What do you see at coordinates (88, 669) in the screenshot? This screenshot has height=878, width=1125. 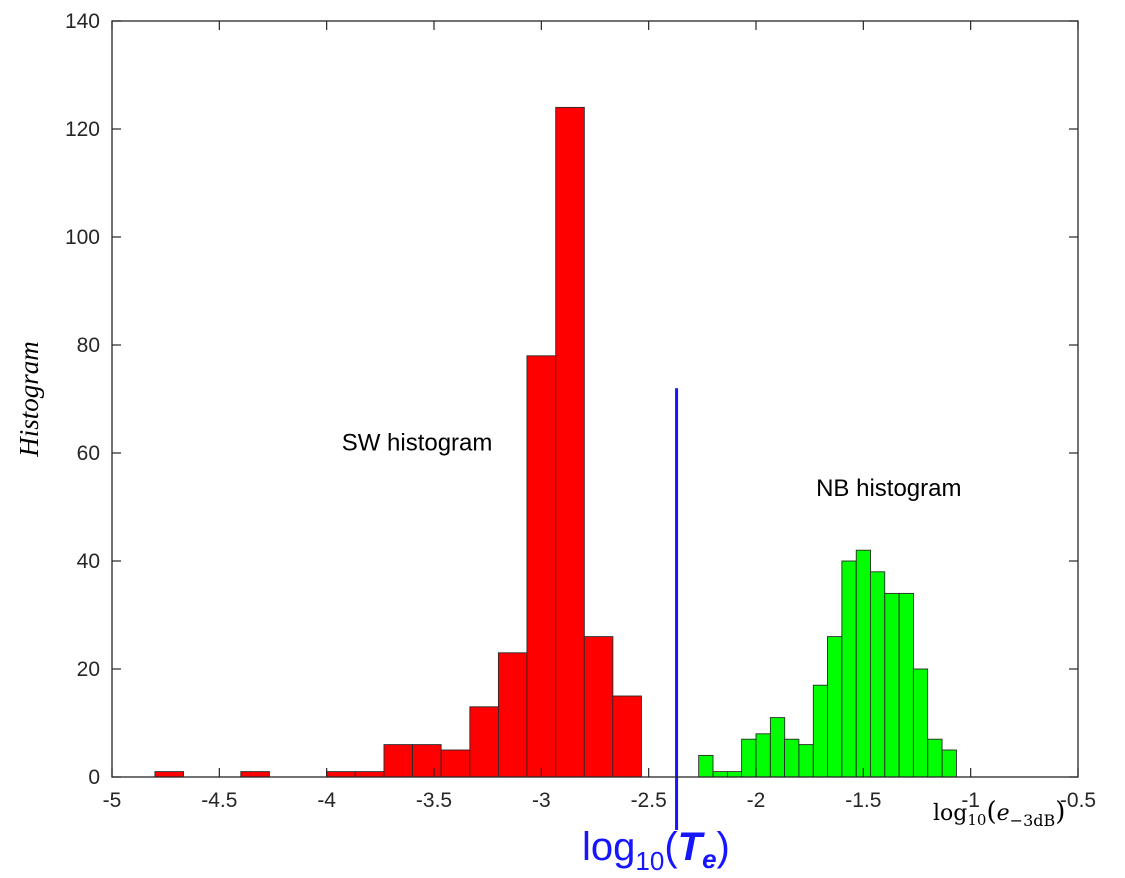 I see `y-tick-label: 20` at bounding box center [88, 669].